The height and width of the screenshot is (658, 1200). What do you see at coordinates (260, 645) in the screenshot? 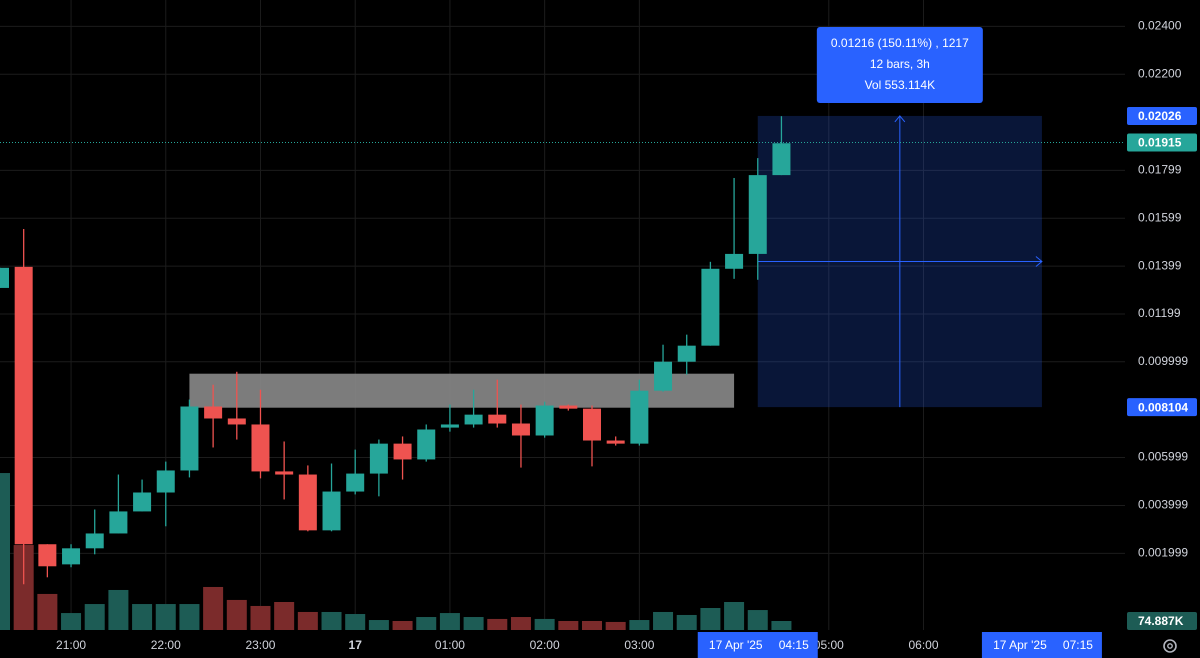
I see `x-tick-label: 23:00` at bounding box center [260, 645].